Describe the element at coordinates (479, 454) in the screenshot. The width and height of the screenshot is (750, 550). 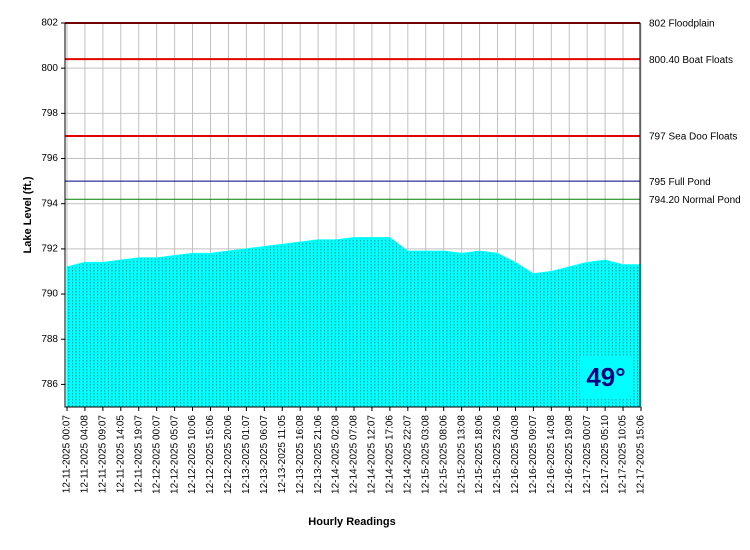
I see `x-tick-label: 12-15-2025 18:06` at that location.